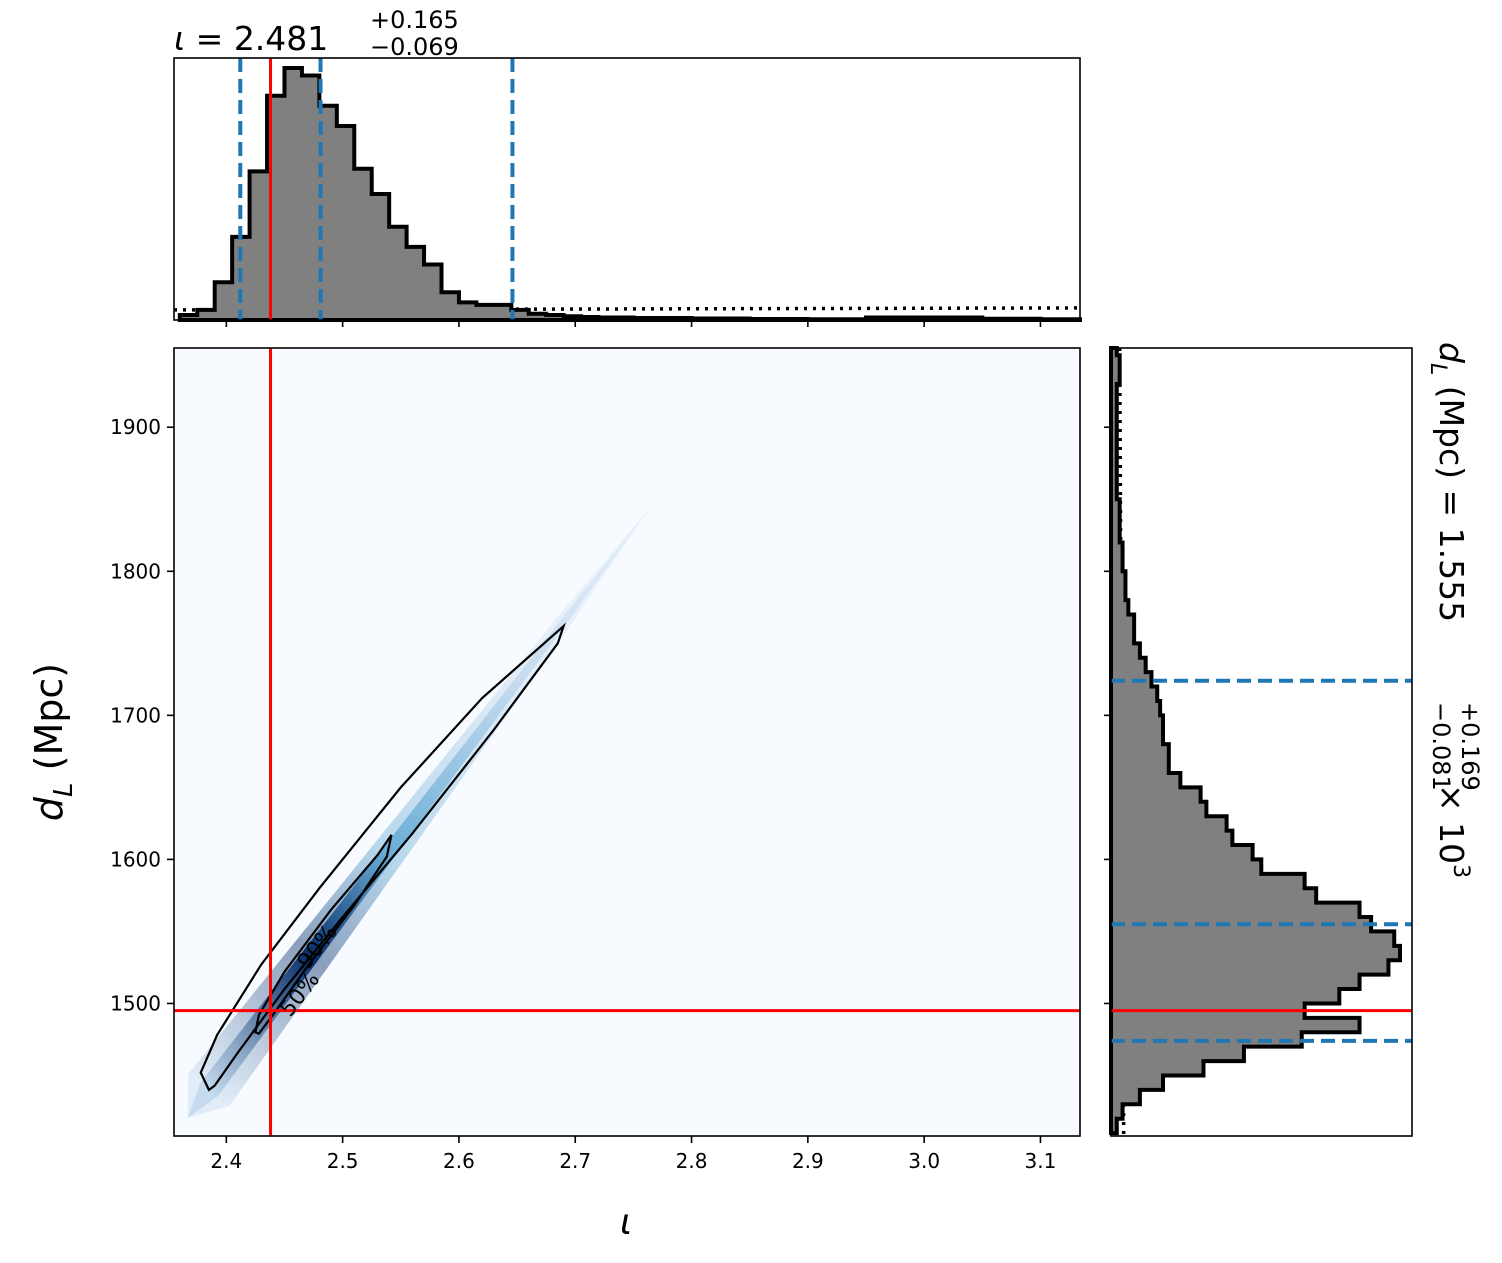 This screenshot has height=1263, width=1502. Describe the element at coordinates (575, 1161) in the screenshot. I see `x-tick-label-3: 2.7` at that location.